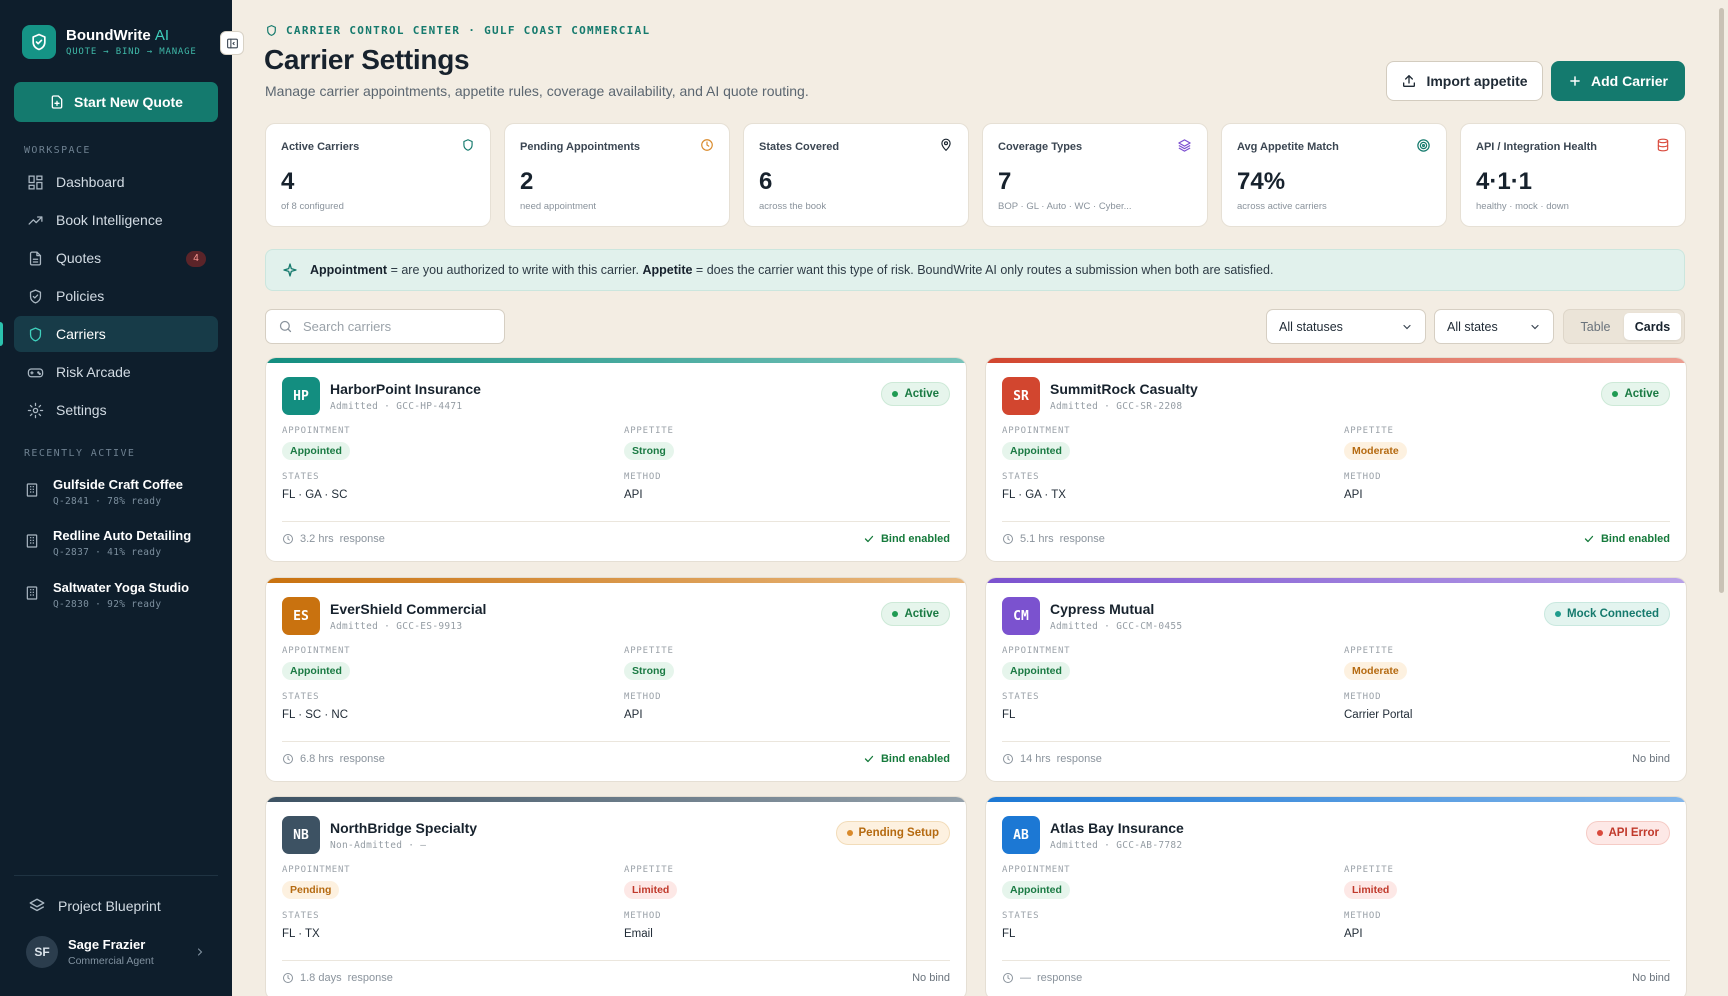  I want to click on carrier-meta: Admitted · GCC-ES-9913, so click(396, 626).